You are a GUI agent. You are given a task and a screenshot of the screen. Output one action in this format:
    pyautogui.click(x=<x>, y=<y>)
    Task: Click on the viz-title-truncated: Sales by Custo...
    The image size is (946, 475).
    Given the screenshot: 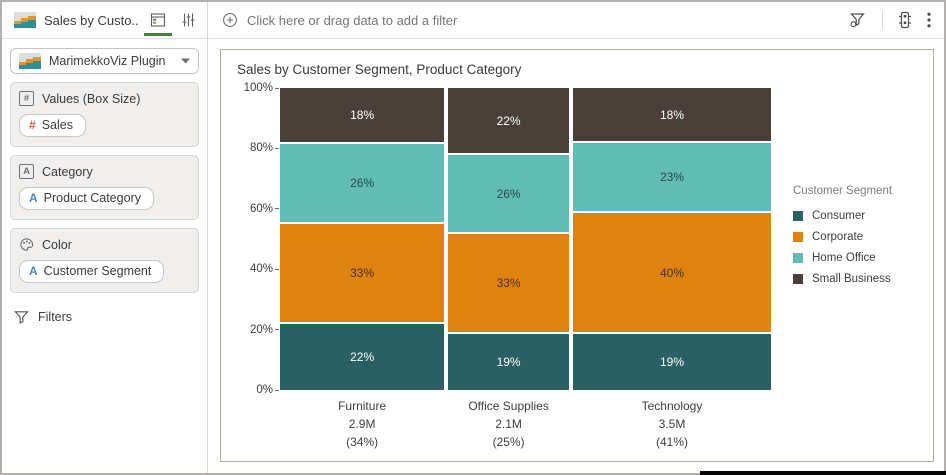 What is the action you would take?
    pyautogui.click(x=91, y=20)
    